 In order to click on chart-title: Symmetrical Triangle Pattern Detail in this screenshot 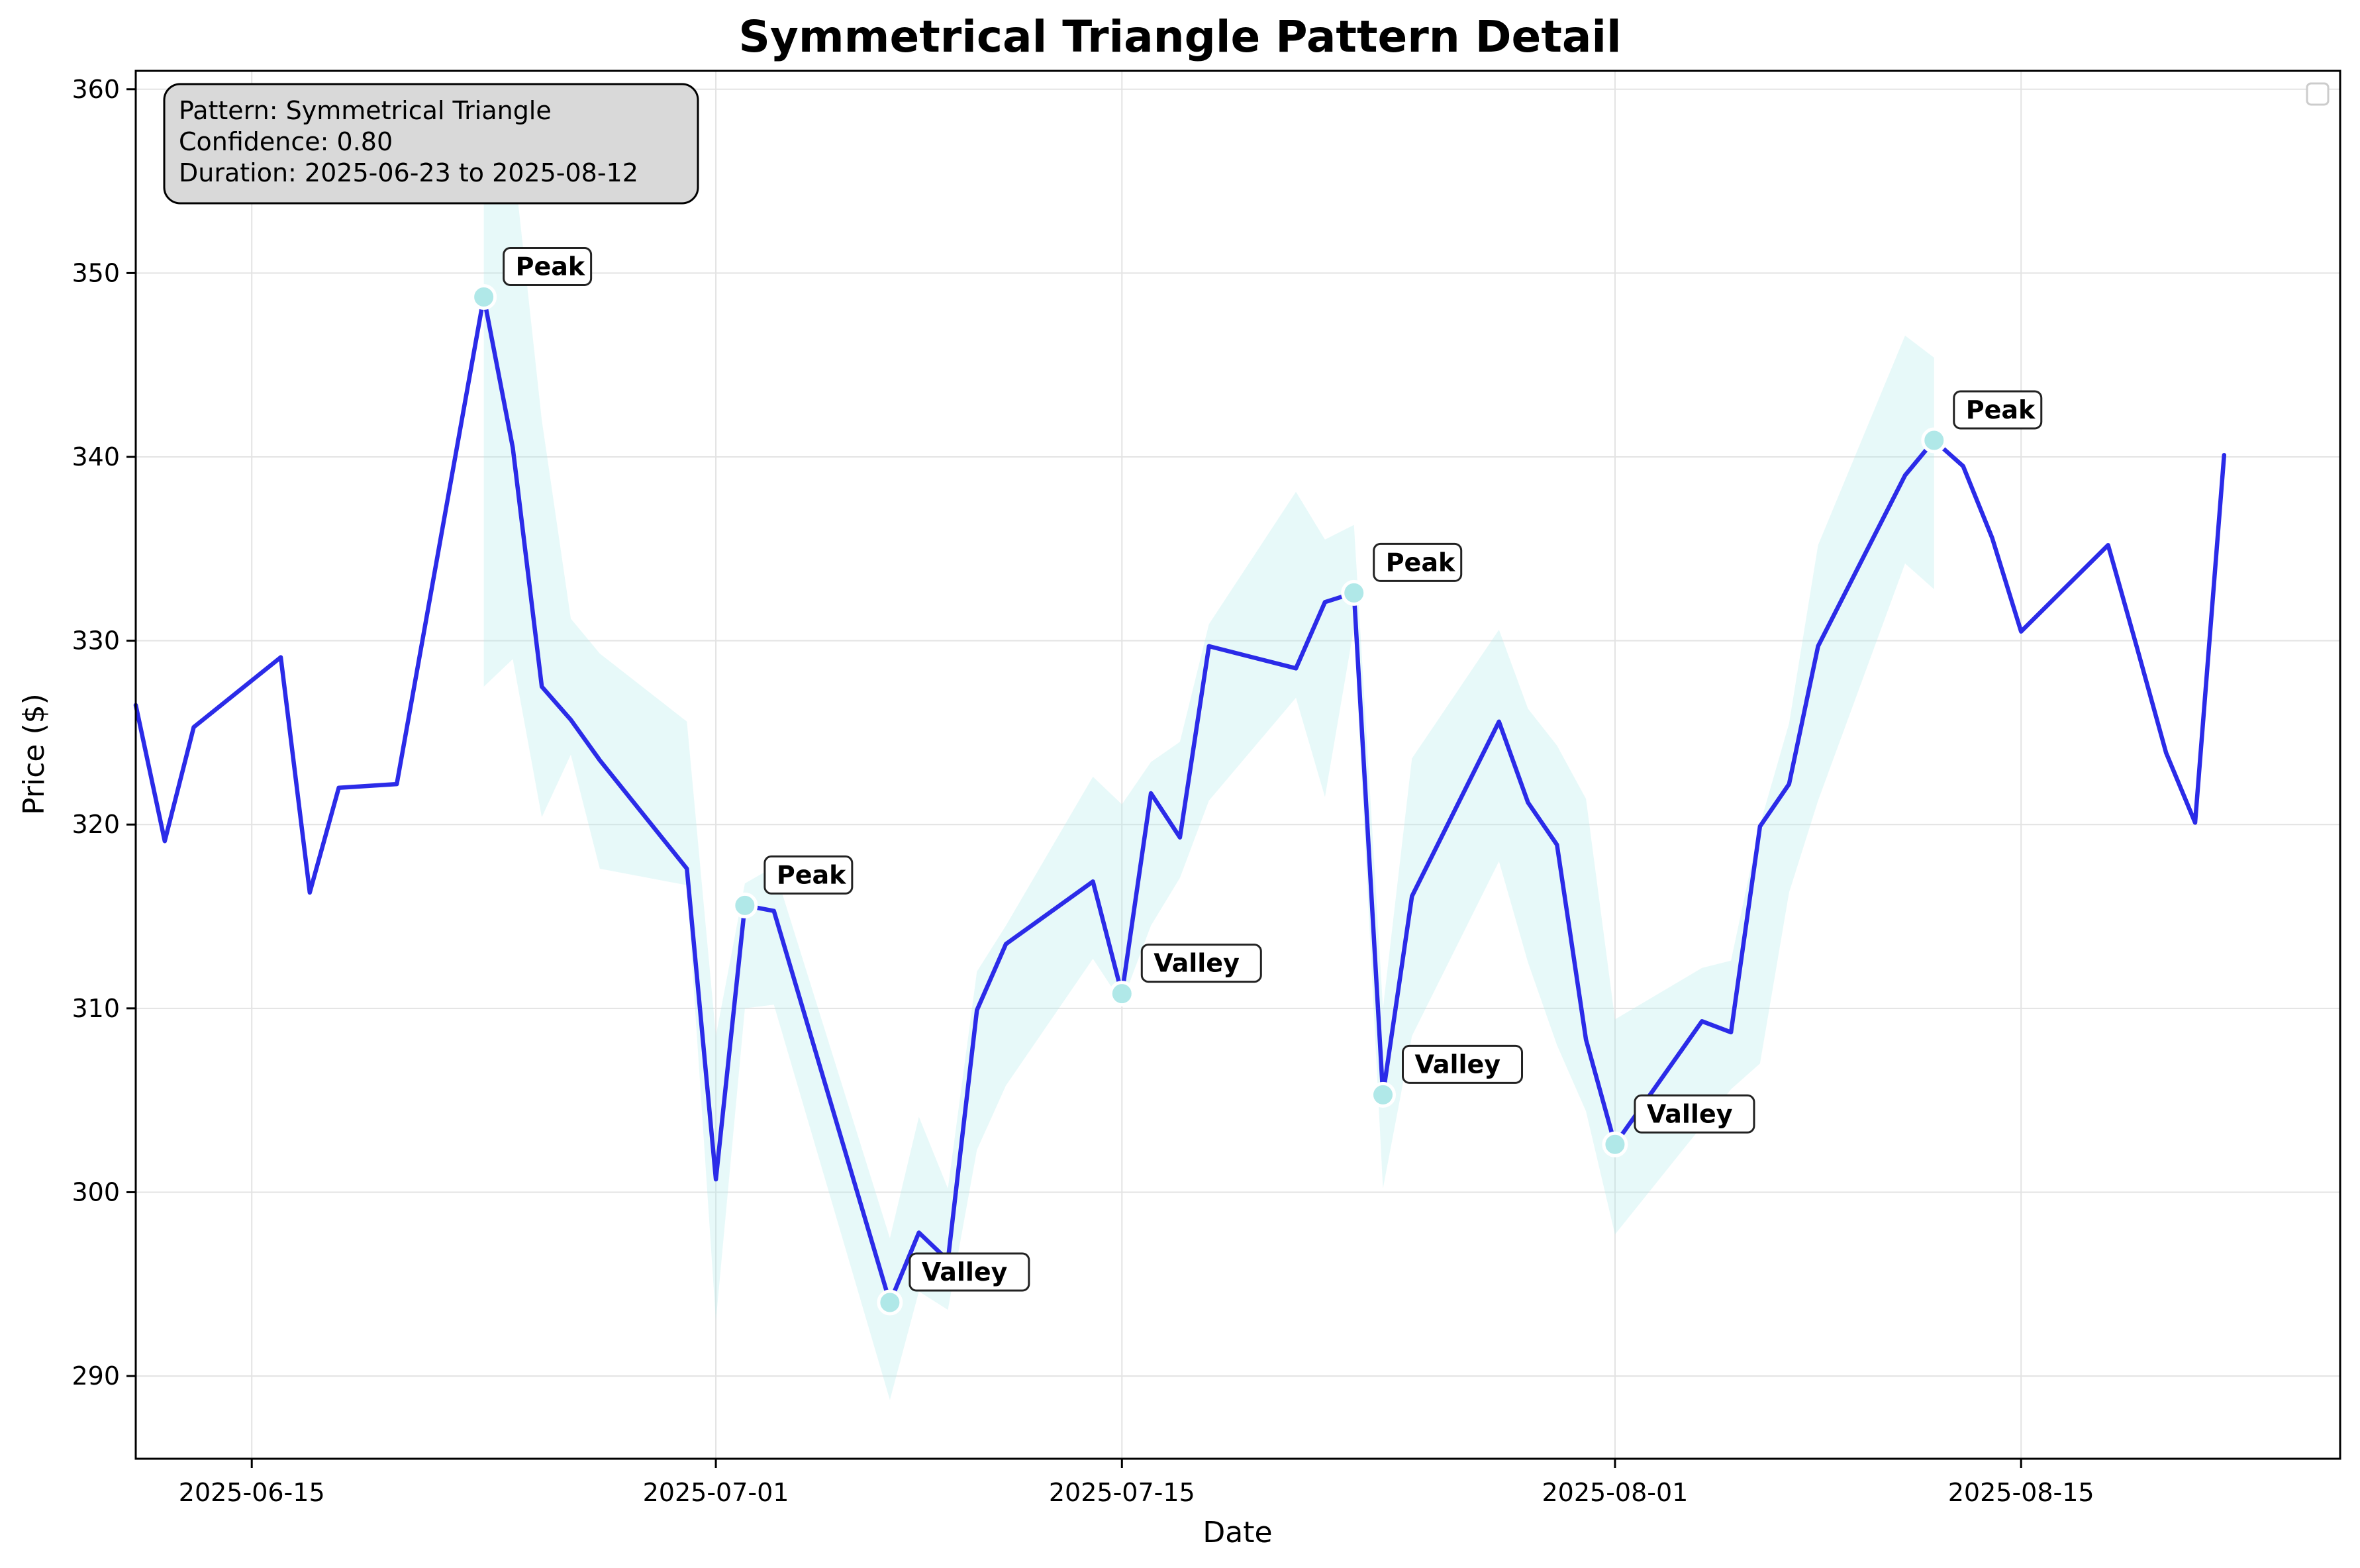, I will do `click(1179, 36)`.